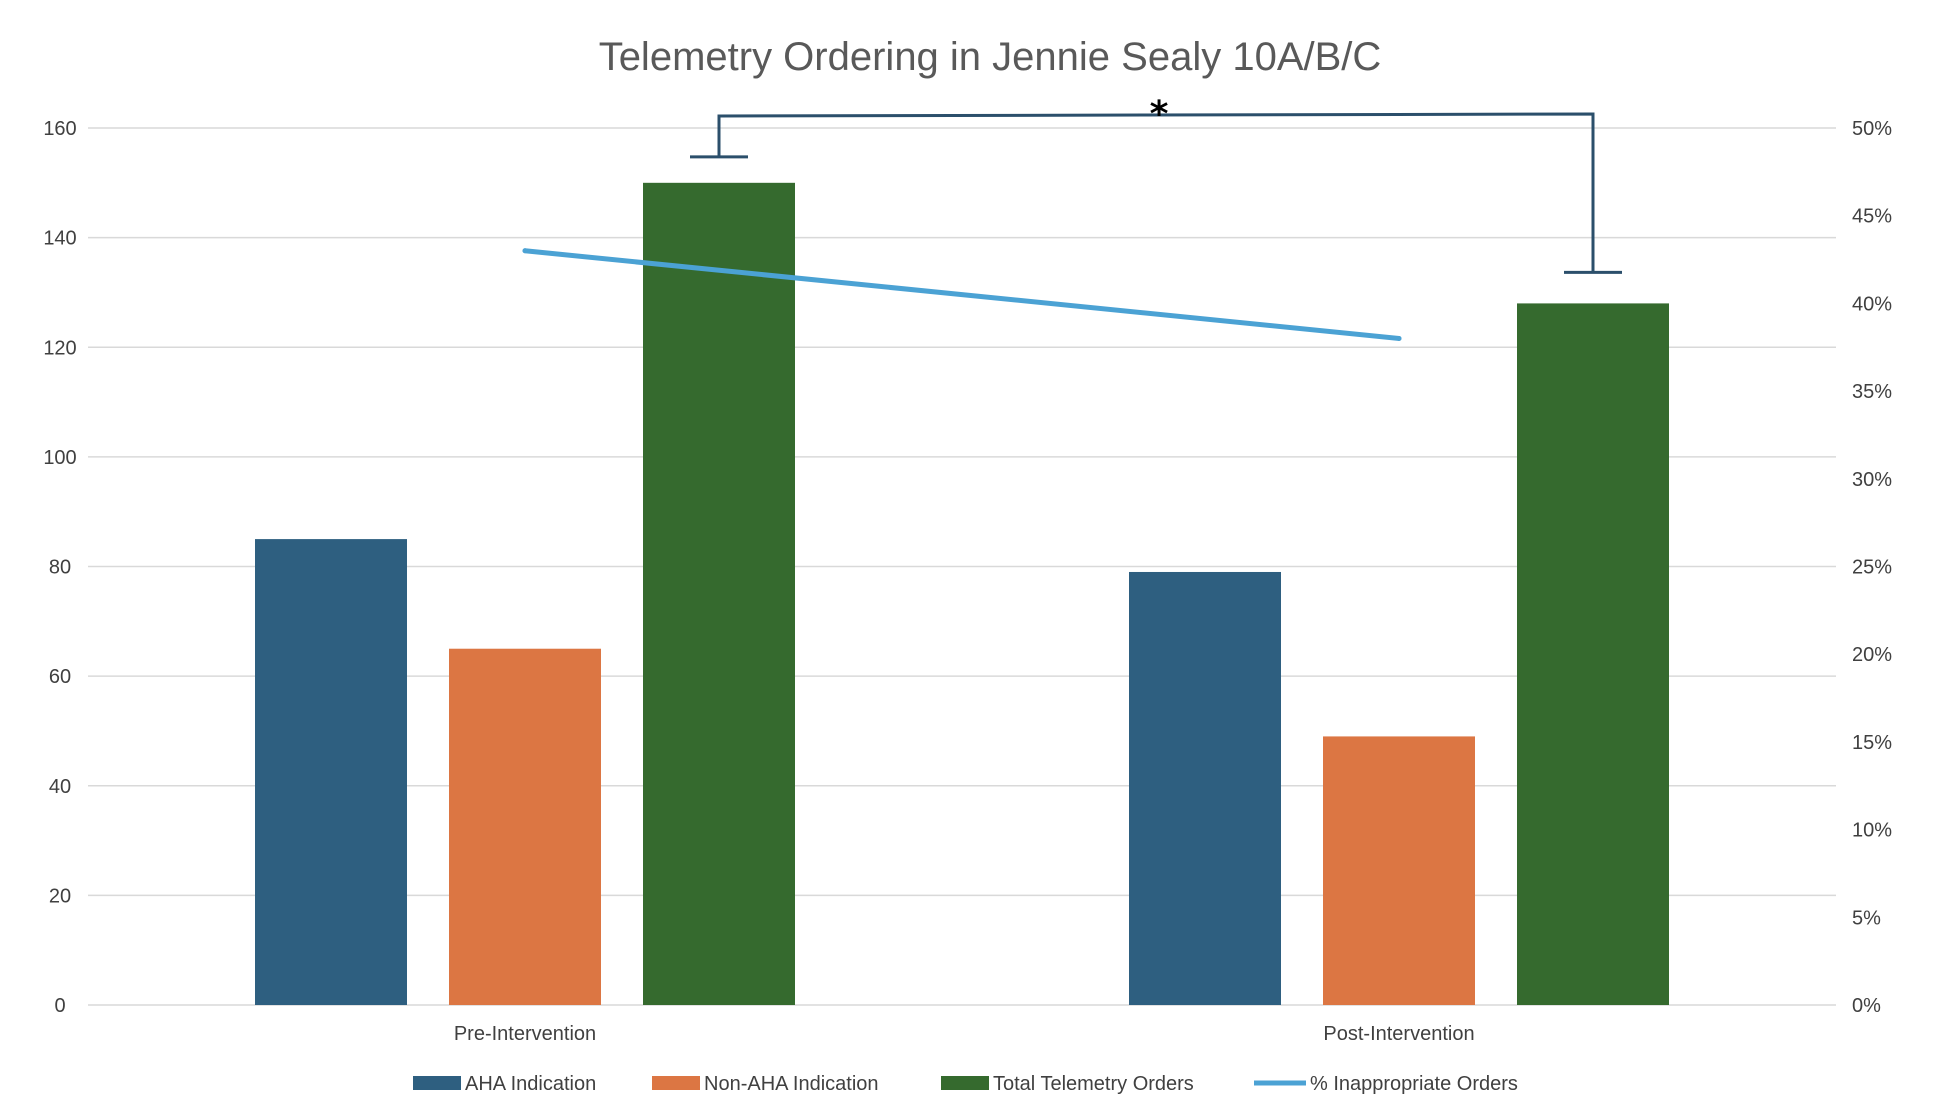 The height and width of the screenshot is (1113, 1938). What do you see at coordinates (791, 1084) in the screenshot?
I see `legend-label-non-aha-indication: Non-AHA Indication` at bounding box center [791, 1084].